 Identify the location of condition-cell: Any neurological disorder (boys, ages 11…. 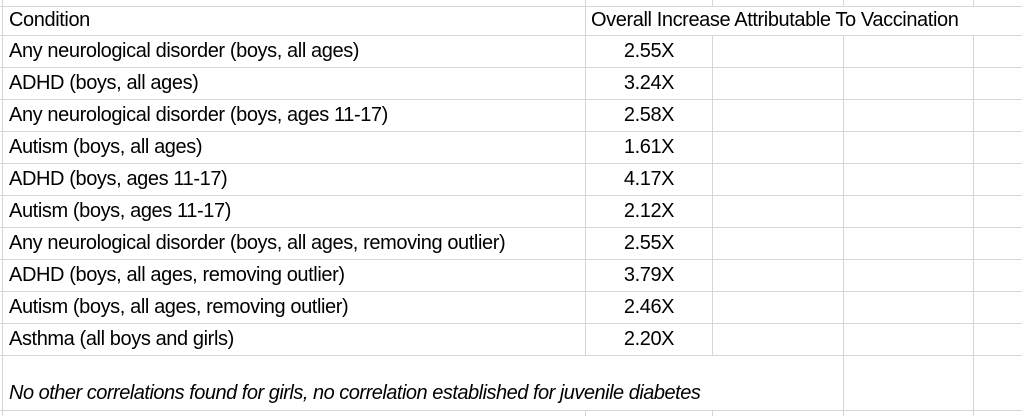
(198, 115).